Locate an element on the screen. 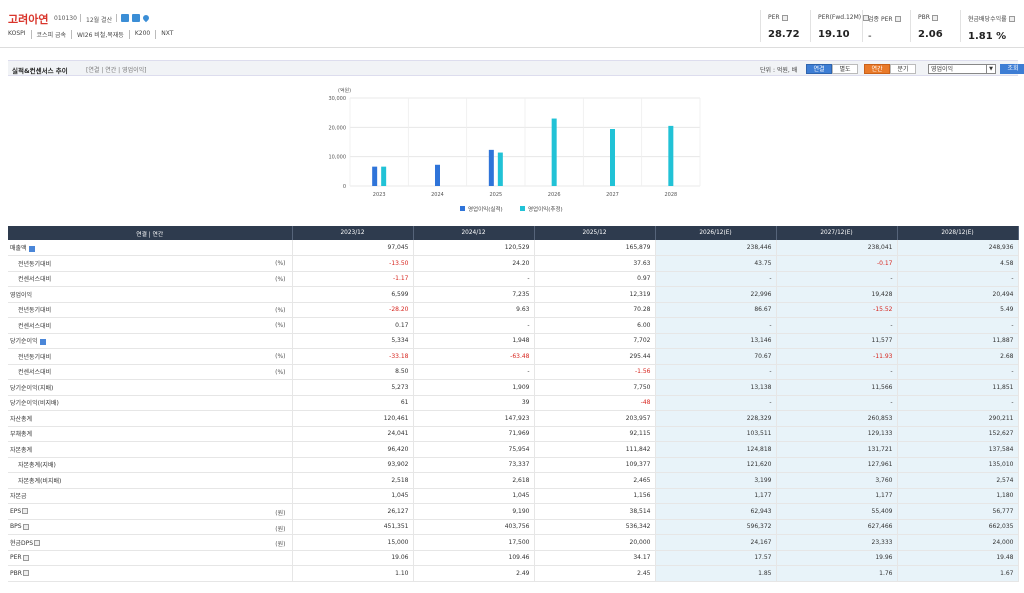  search-button: 조회 is located at coordinates (1012, 69).